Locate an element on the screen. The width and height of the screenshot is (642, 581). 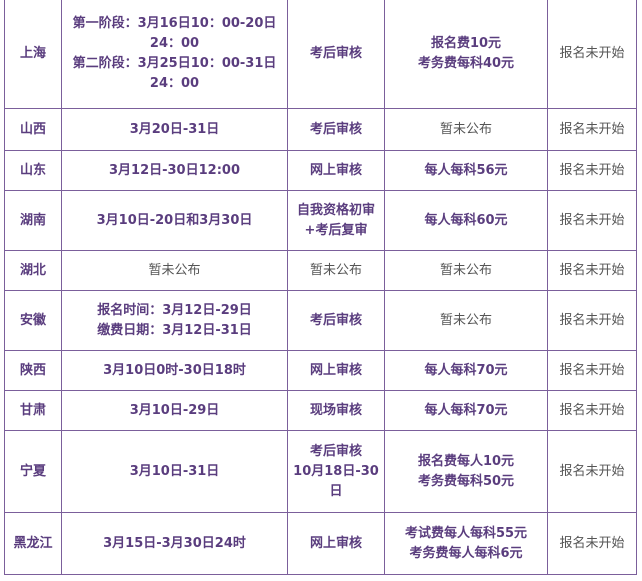
fee-cell: 每人每科60元 is located at coordinates (466, 220).